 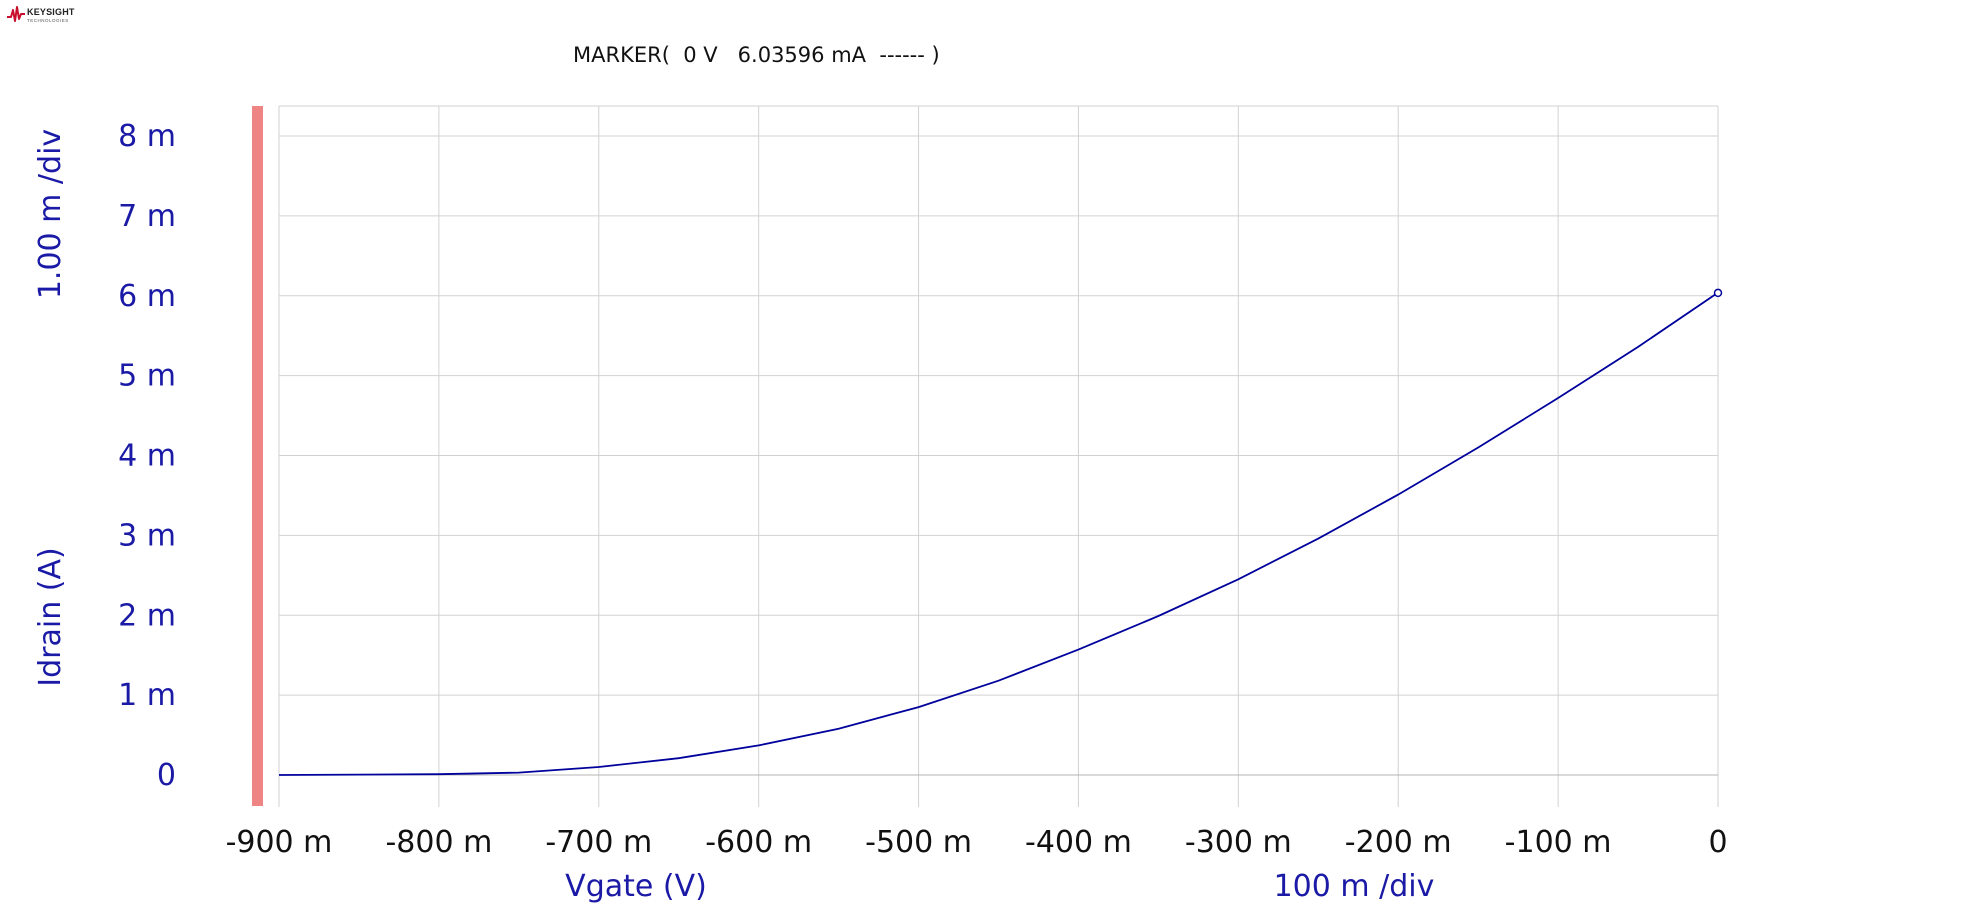 What do you see at coordinates (598, 842) in the screenshot?
I see `x-tick-label: -700 m` at bounding box center [598, 842].